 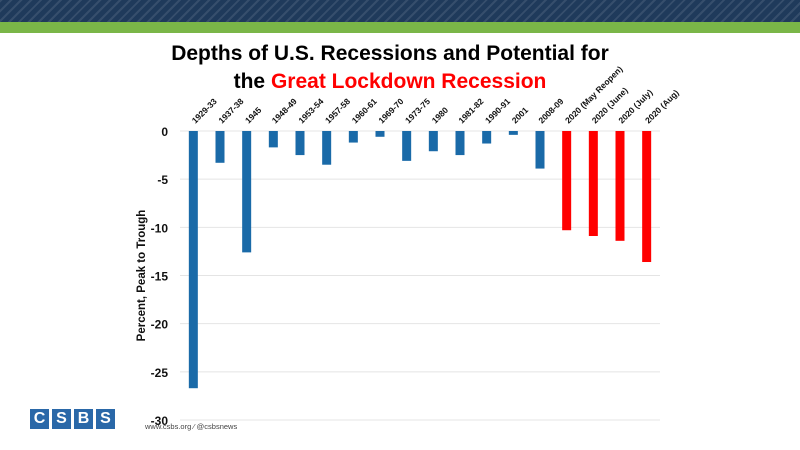 I want to click on y-tick-label: -10, so click(x=160, y=228).